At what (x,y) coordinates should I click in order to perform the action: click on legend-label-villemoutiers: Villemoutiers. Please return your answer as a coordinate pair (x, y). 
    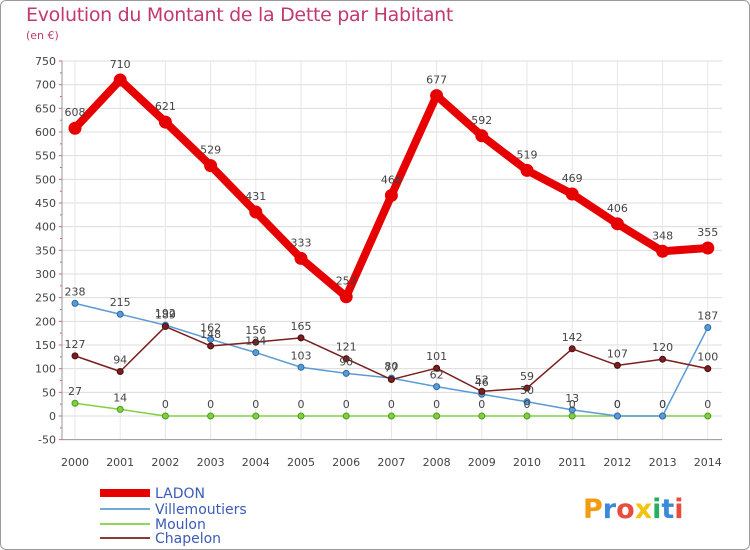
    Looking at the image, I should click on (201, 510).